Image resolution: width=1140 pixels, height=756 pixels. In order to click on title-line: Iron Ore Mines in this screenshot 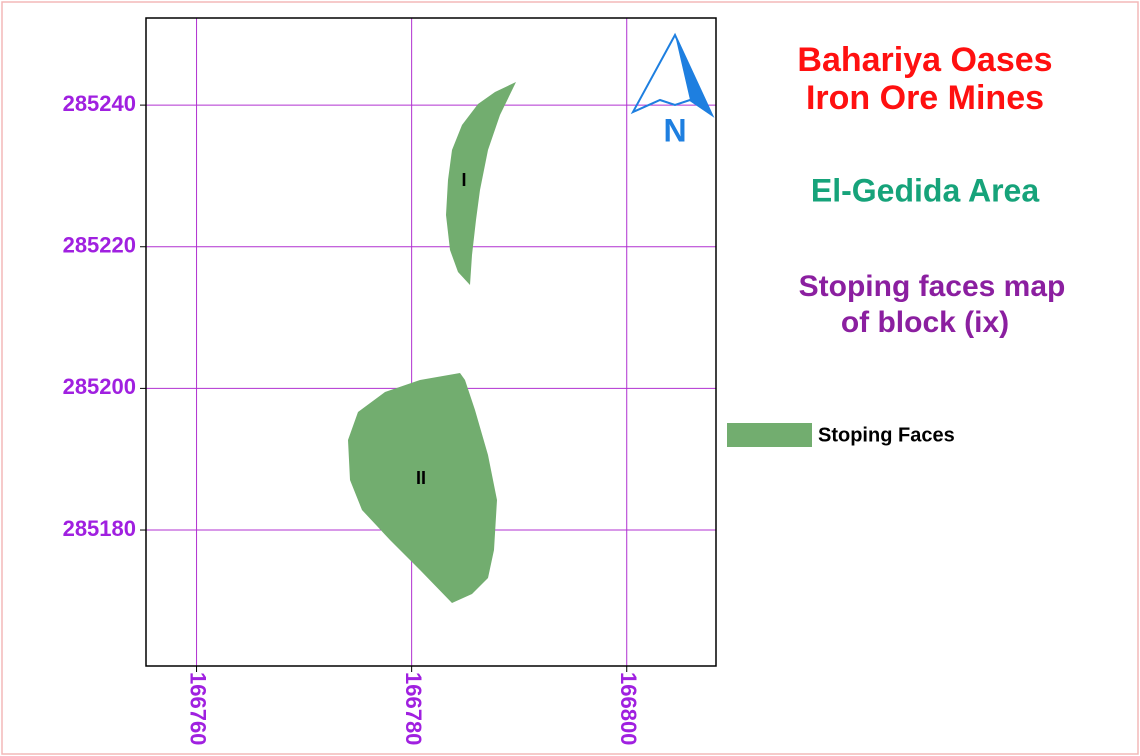, I will do `click(925, 98)`.